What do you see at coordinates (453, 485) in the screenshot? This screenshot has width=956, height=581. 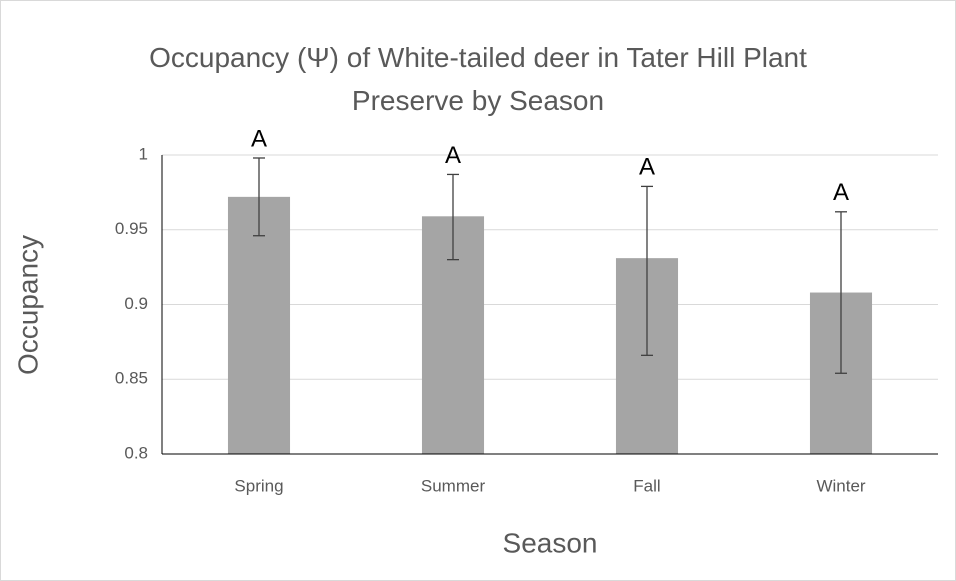 I see `x-tick-label: Summer` at bounding box center [453, 485].